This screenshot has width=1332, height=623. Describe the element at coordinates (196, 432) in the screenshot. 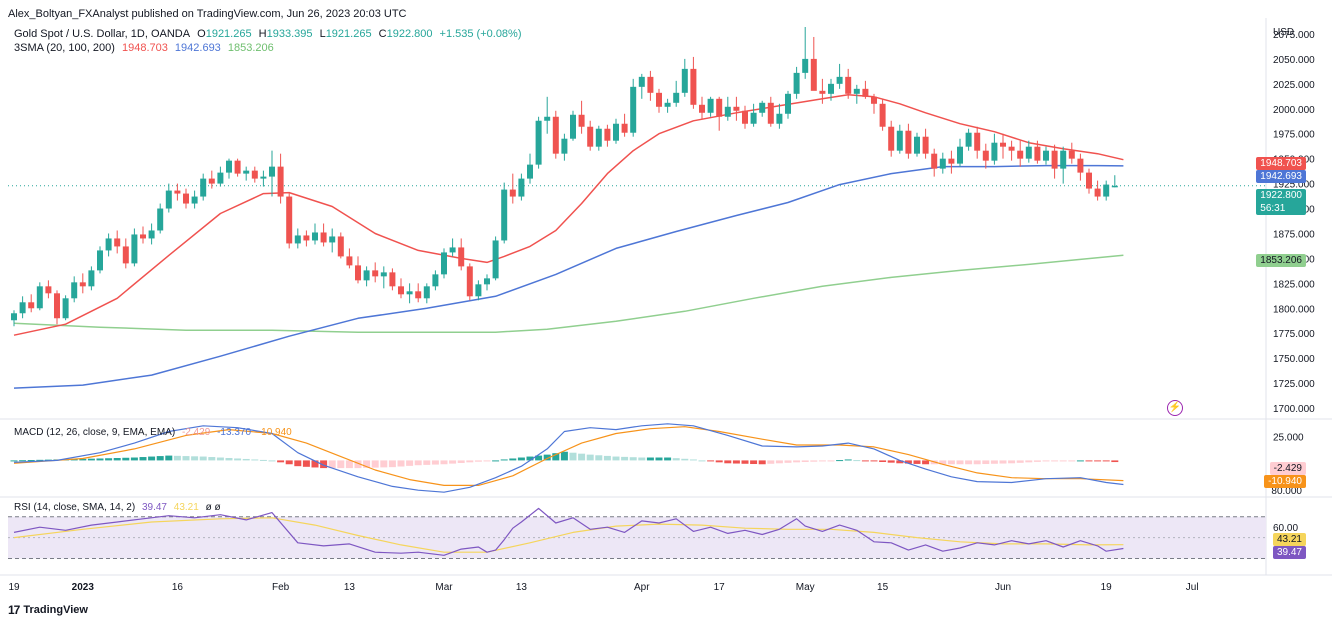

I see `macd-hist-value: -2.429` at that location.